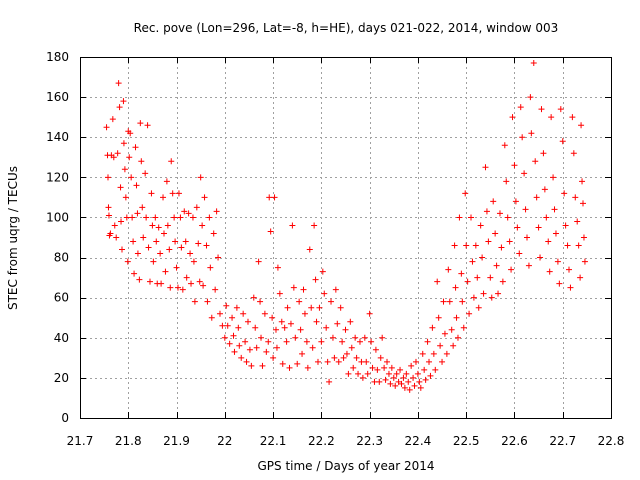 Image resolution: width=640 pixels, height=480 pixels. What do you see at coordinates (57, 177) in the screenshot?
I see `y-tick-label: 120` at bounding box center [57, 177].